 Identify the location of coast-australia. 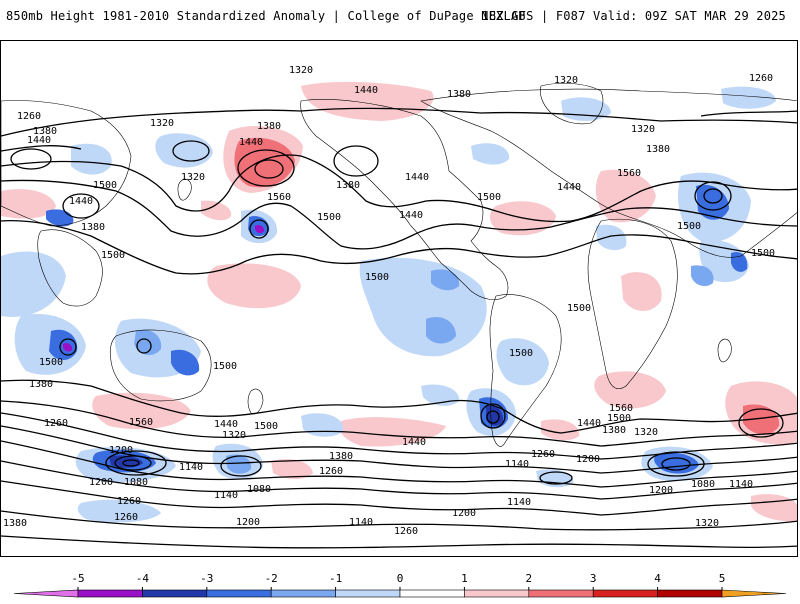
(160, 365).